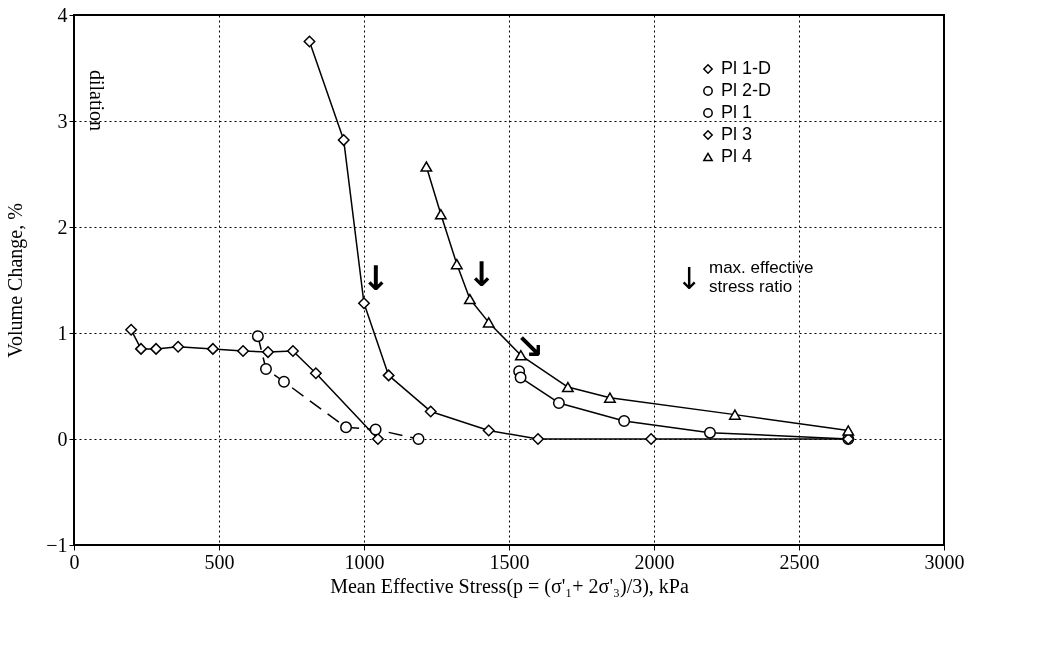 This screenshot has height=652, width=1058. What do you see at coordinates (62, 226) in the screenshot?
I see `y-tick-label: 2` at bounding box center [62, 226].